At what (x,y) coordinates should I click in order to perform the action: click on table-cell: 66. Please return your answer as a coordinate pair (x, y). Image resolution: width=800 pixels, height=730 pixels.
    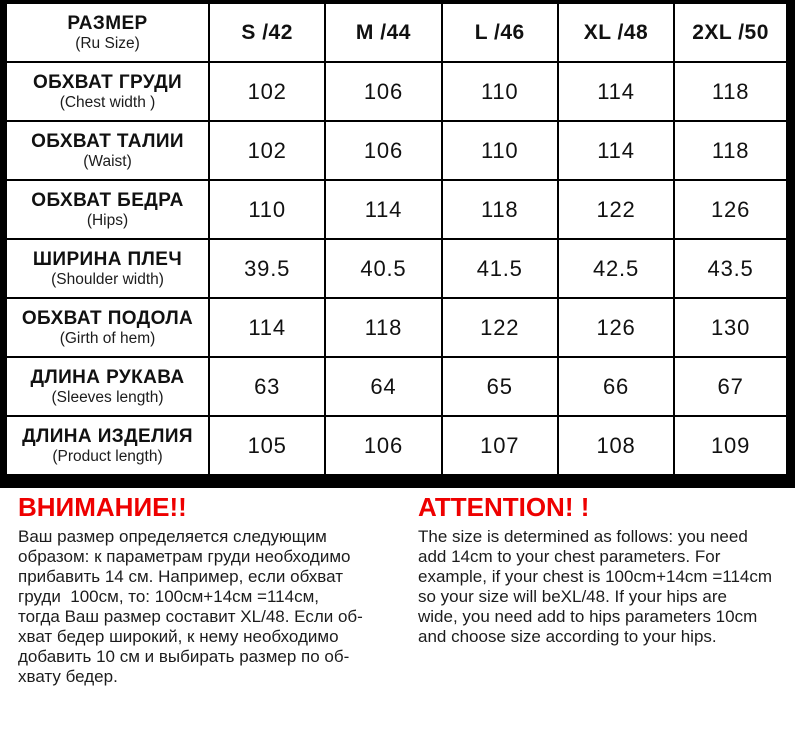
    Looking at the image, I should click on (616, 386).